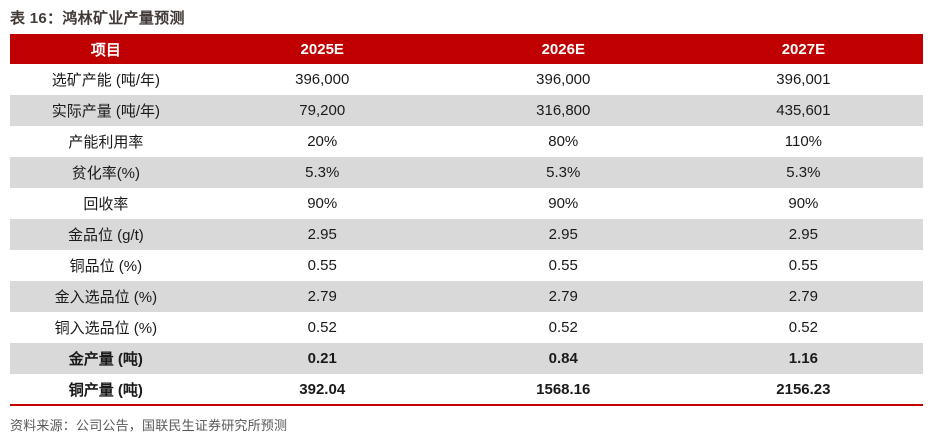  I want to click on row-value: 0.84, so click(563, 358).